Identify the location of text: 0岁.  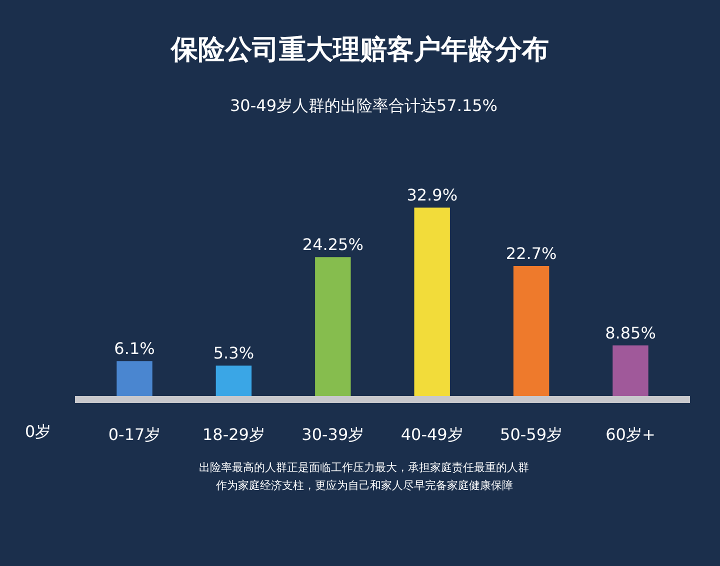
(38, 431).